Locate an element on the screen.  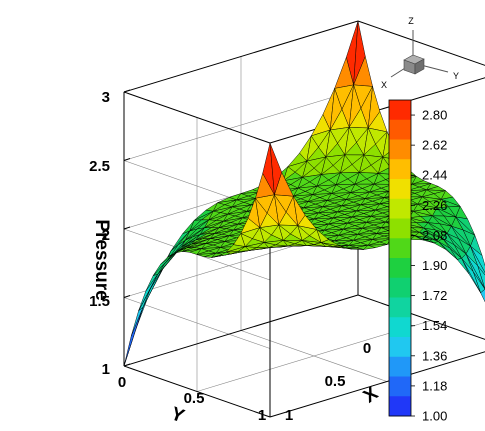
z-tick-label: 1.5 is located at coordinates (99, 301).